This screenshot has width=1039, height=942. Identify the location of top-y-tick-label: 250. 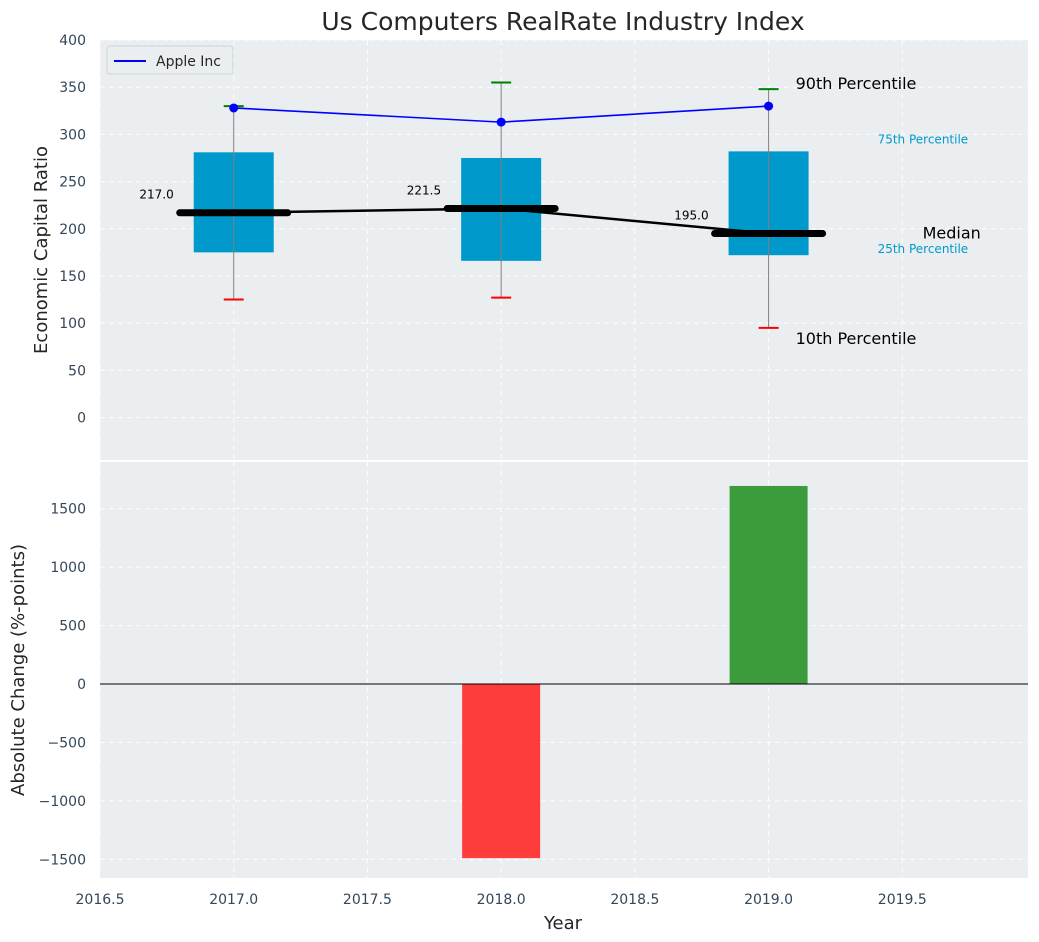
(72, 183).